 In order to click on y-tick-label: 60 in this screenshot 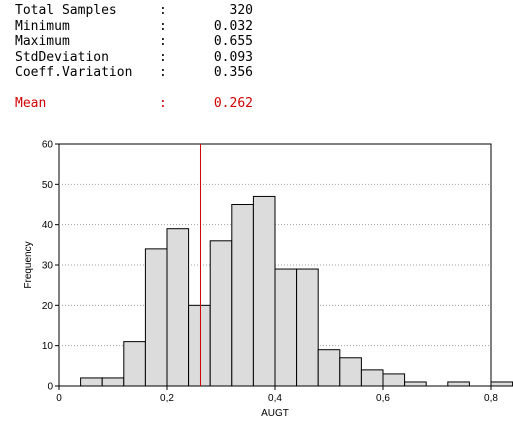, I will do `click(48, 145)`.